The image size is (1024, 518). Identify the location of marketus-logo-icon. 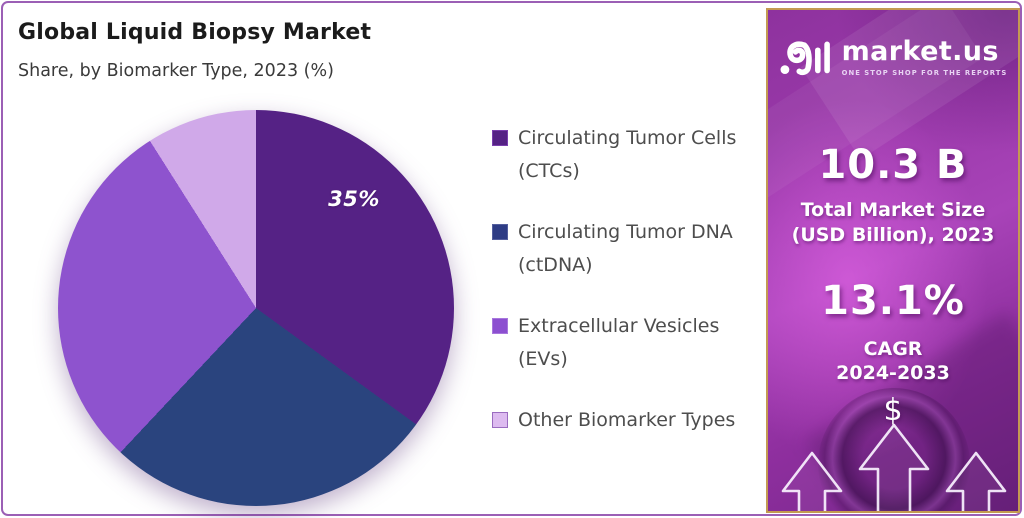
(805, 58).